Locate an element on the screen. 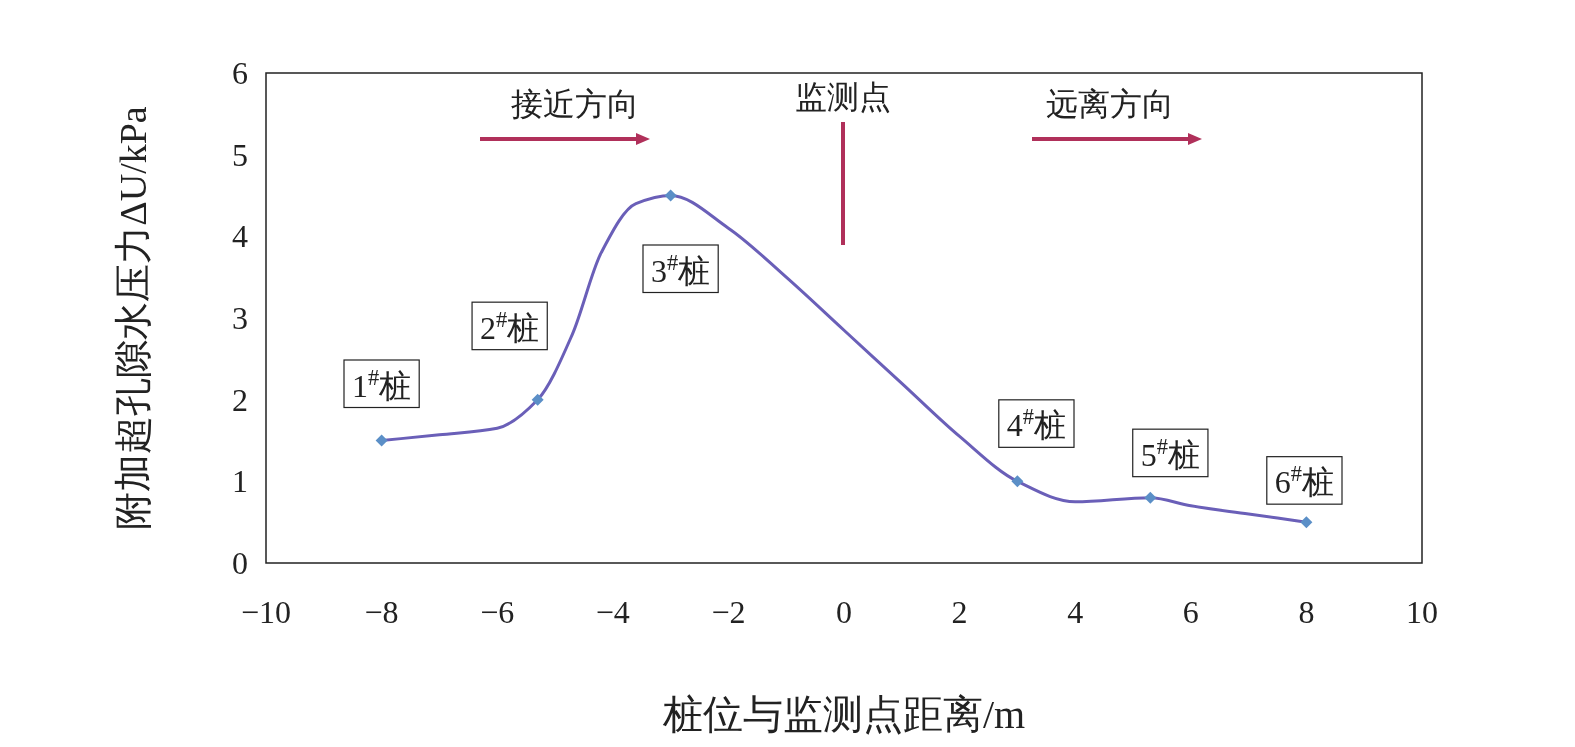 This screenshot has height=747, width=1575. x-tick-label: −4 is located at coordinates (612, 612).